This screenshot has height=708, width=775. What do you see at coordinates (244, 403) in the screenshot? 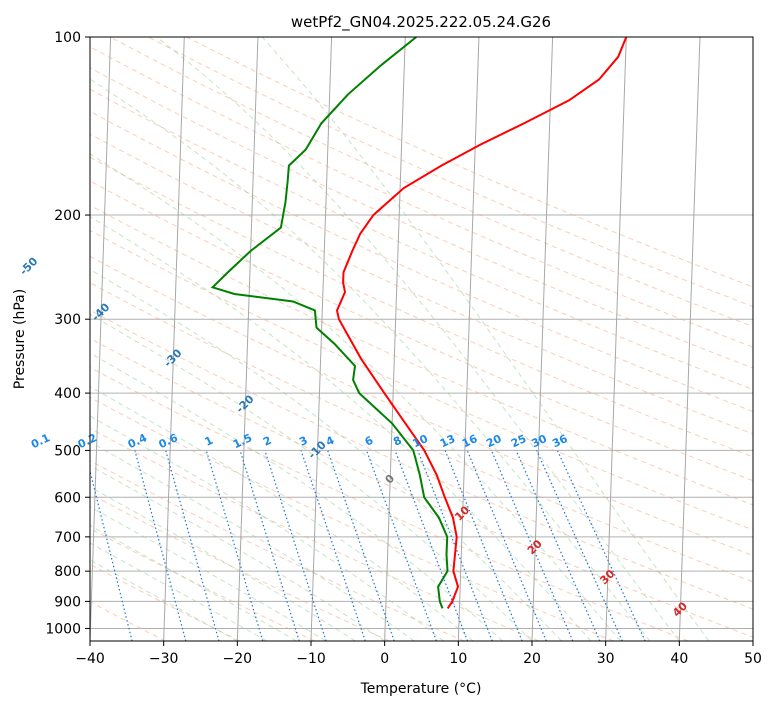
I see `isotherm-label: -20` at bounding box center [244, 403].